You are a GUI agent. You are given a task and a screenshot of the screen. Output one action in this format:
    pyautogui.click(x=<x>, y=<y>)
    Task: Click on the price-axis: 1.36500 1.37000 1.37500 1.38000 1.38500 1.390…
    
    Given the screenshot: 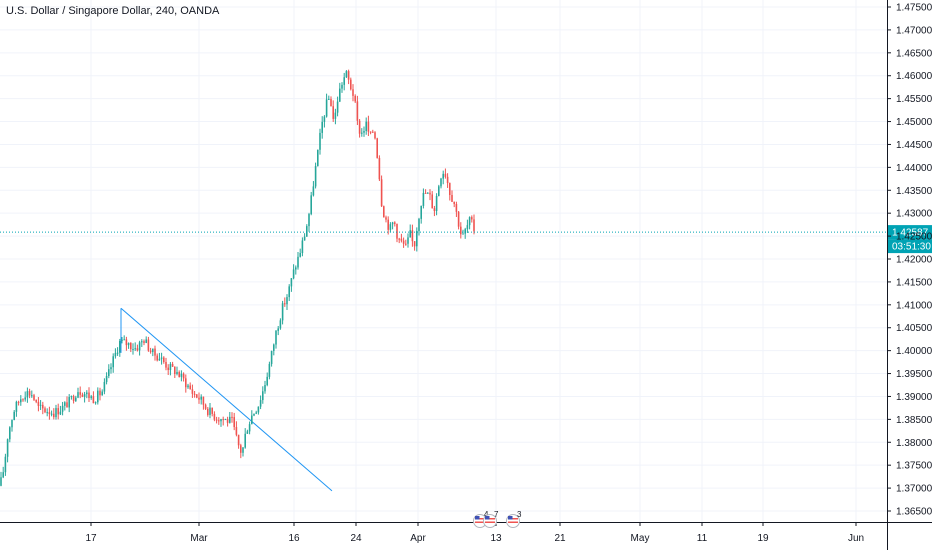 What is the action you would take?
    pyautogui.click(x=909, y=275)
    